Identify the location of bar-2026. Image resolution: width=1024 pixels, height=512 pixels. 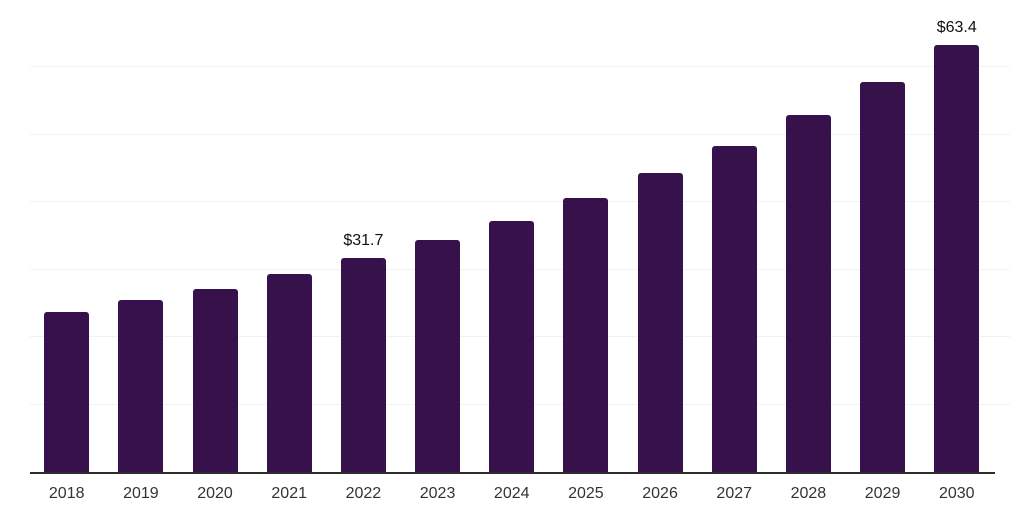
(660, 322).